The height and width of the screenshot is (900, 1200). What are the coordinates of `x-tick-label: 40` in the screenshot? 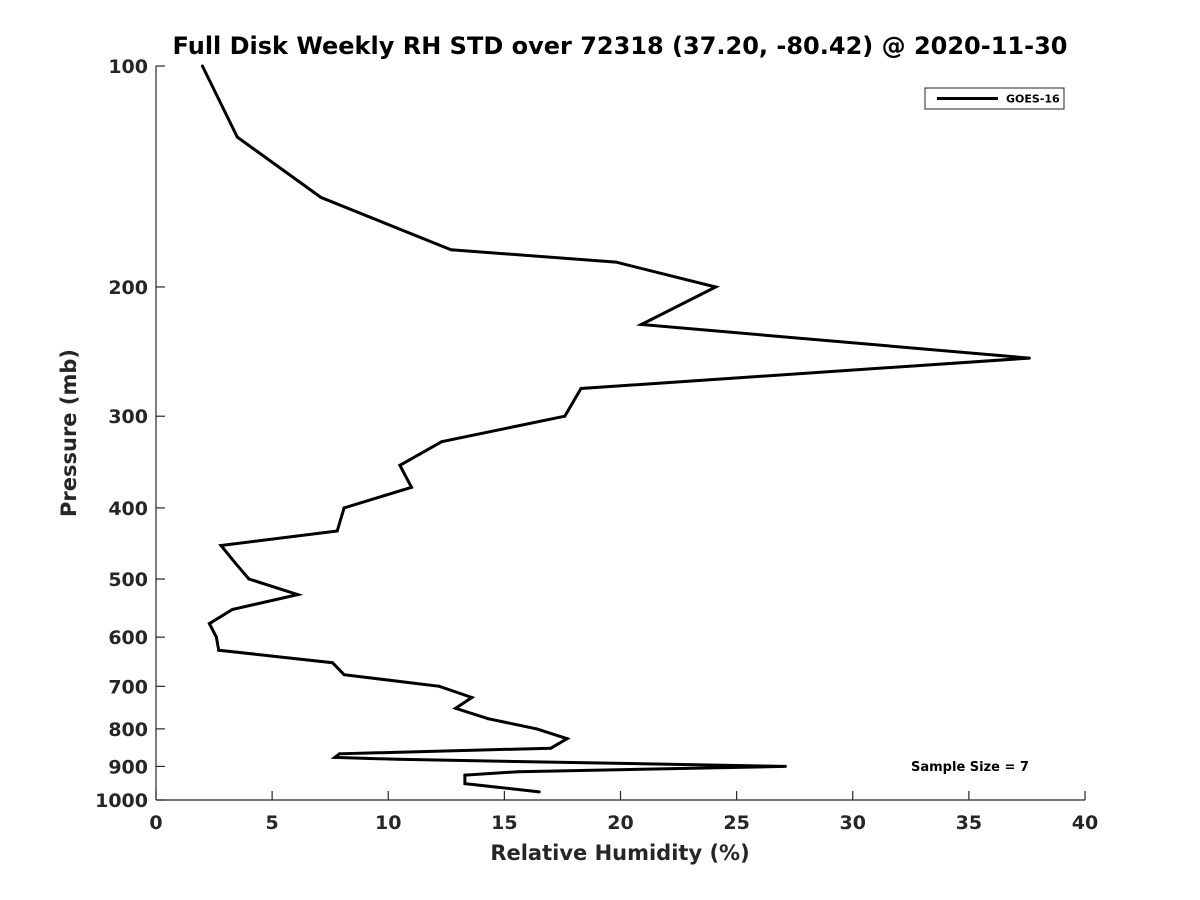 It's located at (1085, 823).